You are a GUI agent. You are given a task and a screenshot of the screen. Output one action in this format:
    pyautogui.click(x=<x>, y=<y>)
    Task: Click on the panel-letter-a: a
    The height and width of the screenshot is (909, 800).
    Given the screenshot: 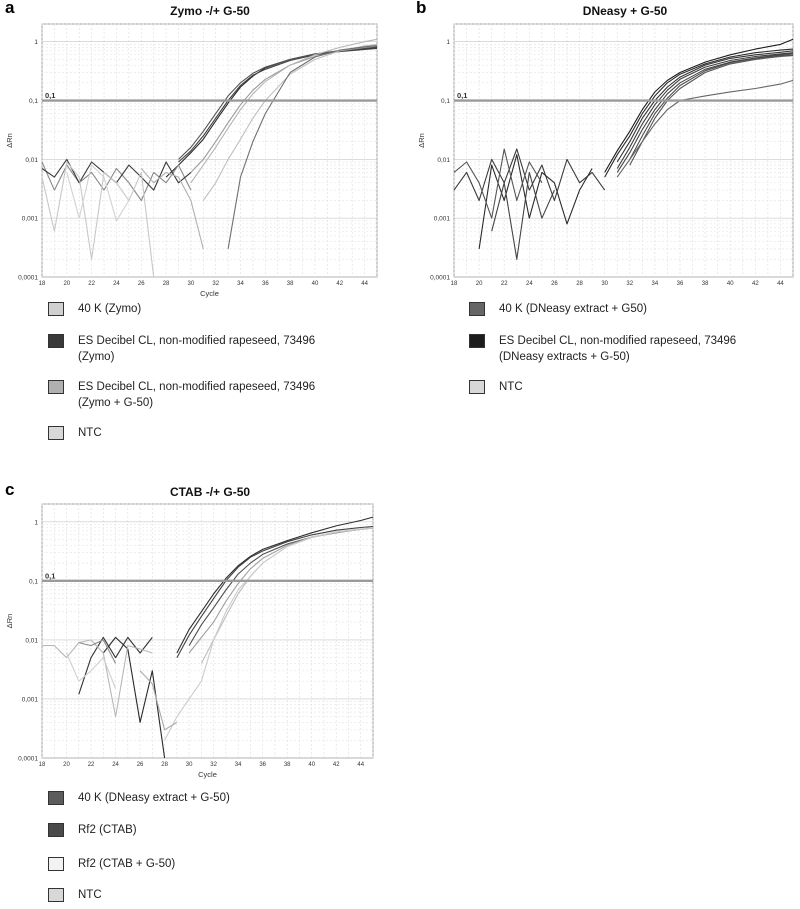 What is the action you would take?
    pyautogui.click(x=10, y=8)
    